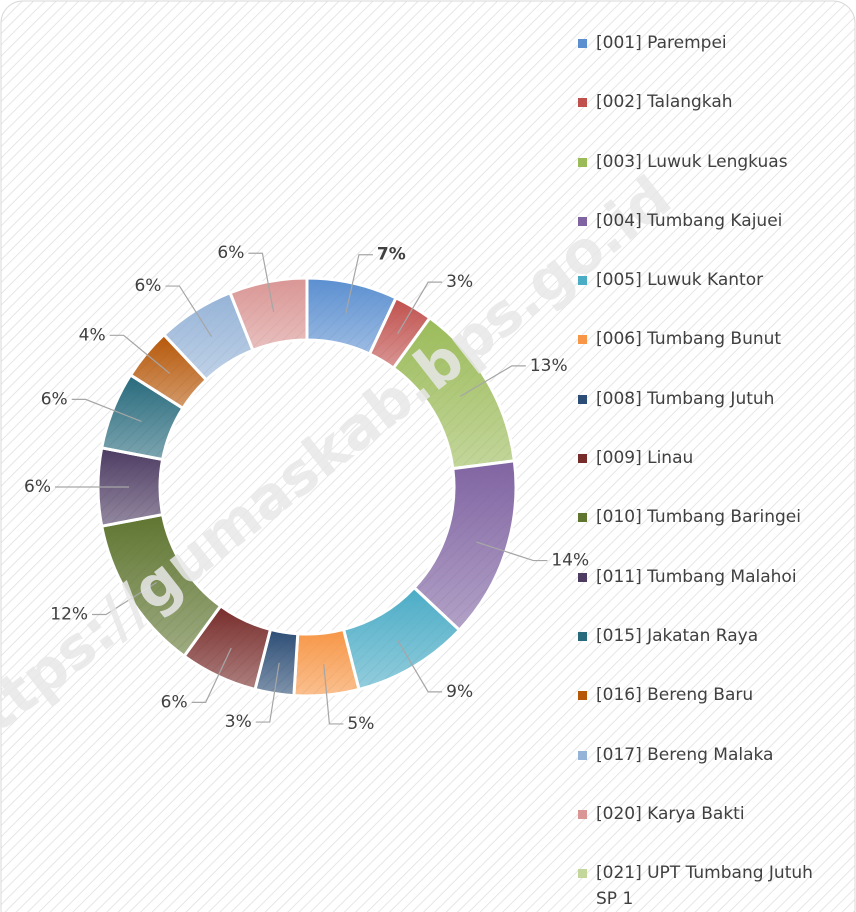 The width and height of the screenshot is (856, 912). Describe the element at coordinates (670, 813) in the screenshot. I see `legend-label: [020] Karya Bakti` at that location.